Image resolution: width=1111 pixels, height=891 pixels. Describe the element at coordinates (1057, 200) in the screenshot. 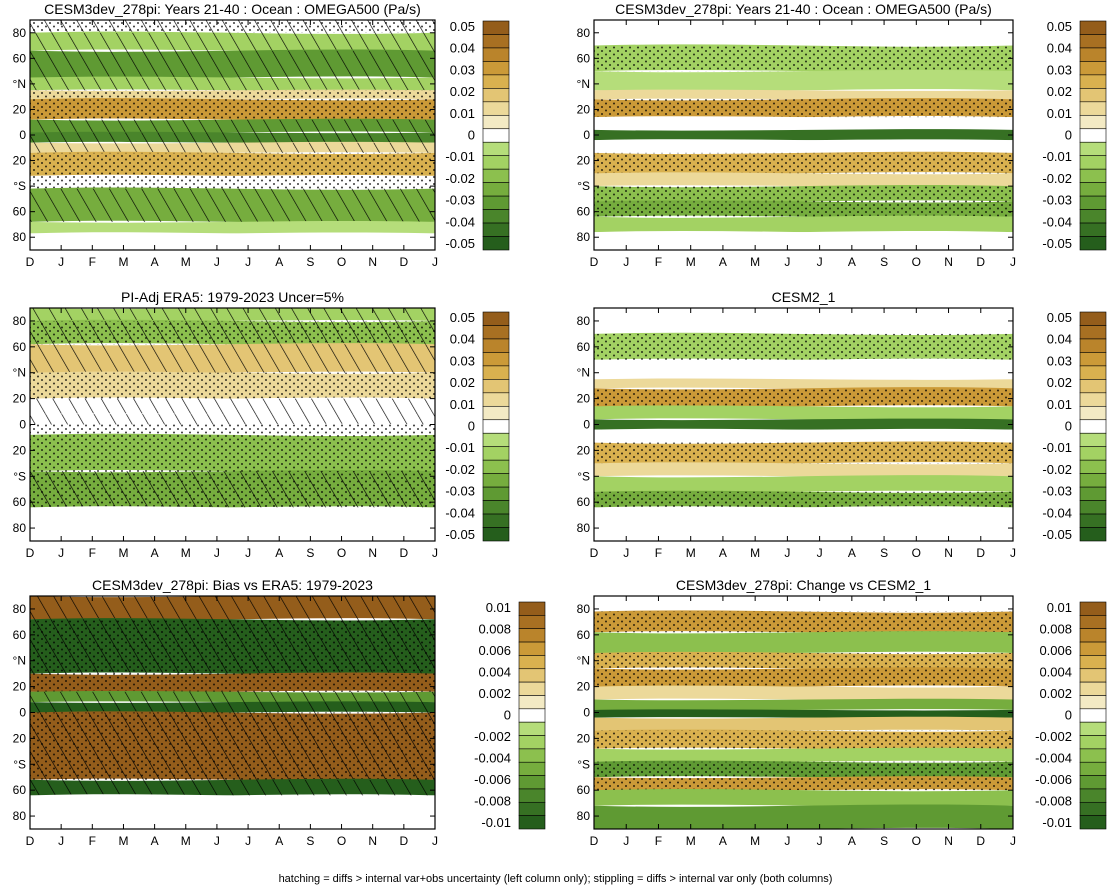

I see `colorbar-label: -0.03` at that location.